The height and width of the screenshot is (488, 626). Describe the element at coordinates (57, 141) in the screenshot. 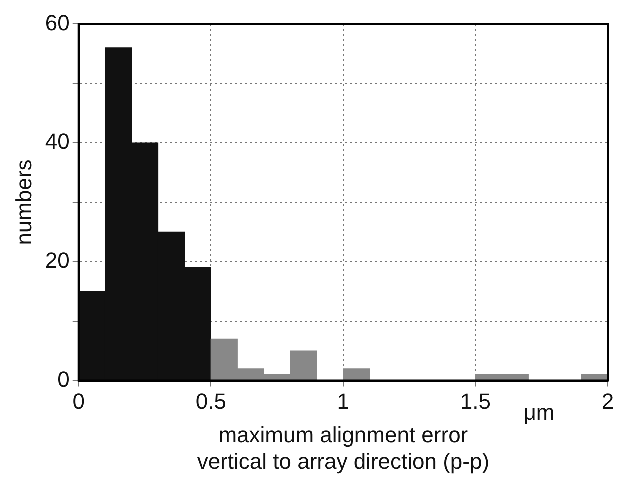

I see `y-tick-label: 40` at that location.